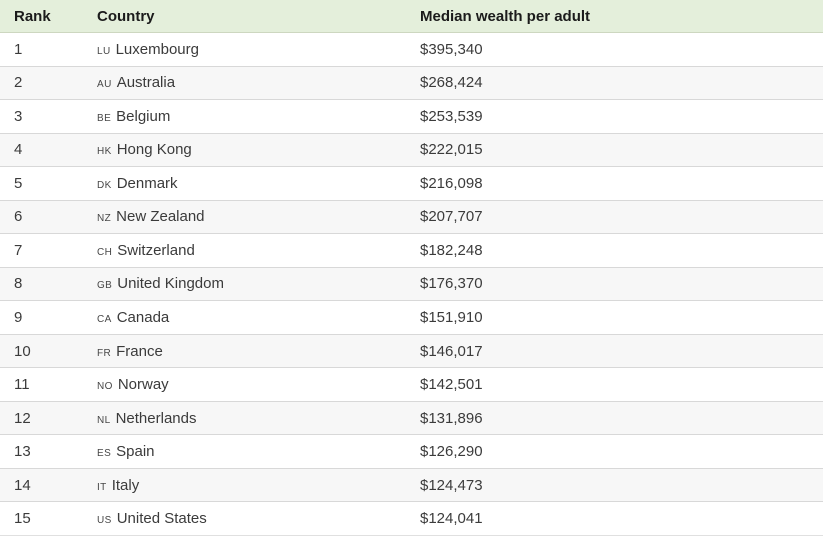 The height and width of the screenshot is (536, 823). I want to click on country-code: NO, so click(105, 387).